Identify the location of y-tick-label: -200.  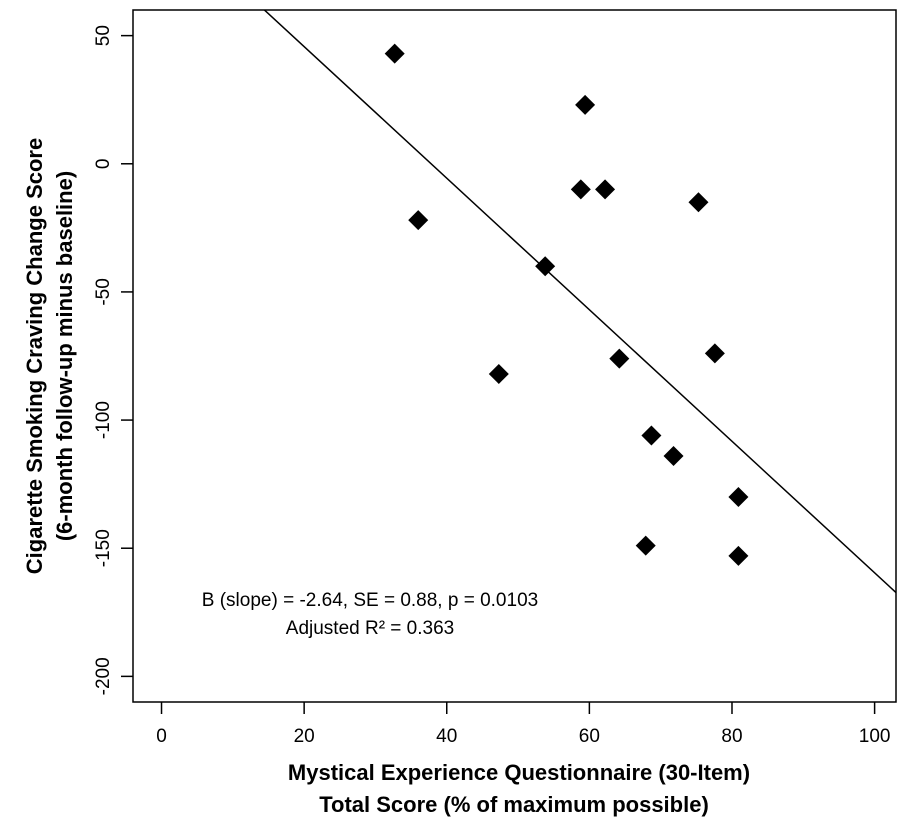
(103, 676).